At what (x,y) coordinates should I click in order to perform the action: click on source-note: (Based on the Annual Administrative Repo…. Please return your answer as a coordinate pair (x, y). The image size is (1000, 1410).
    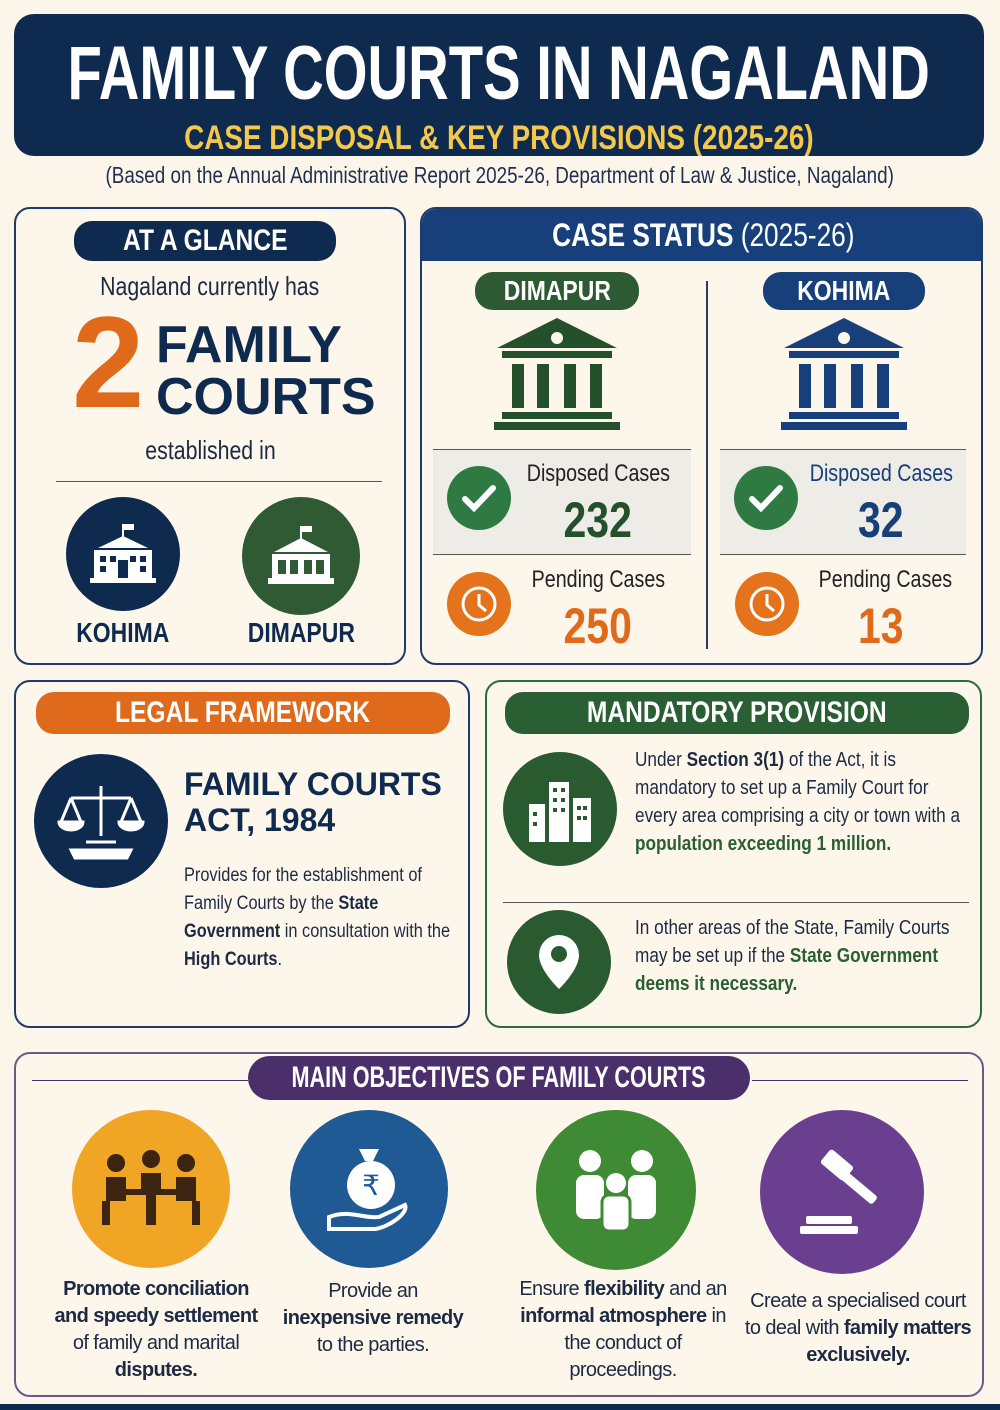
    Looking at the image, I should click on (500, 175).